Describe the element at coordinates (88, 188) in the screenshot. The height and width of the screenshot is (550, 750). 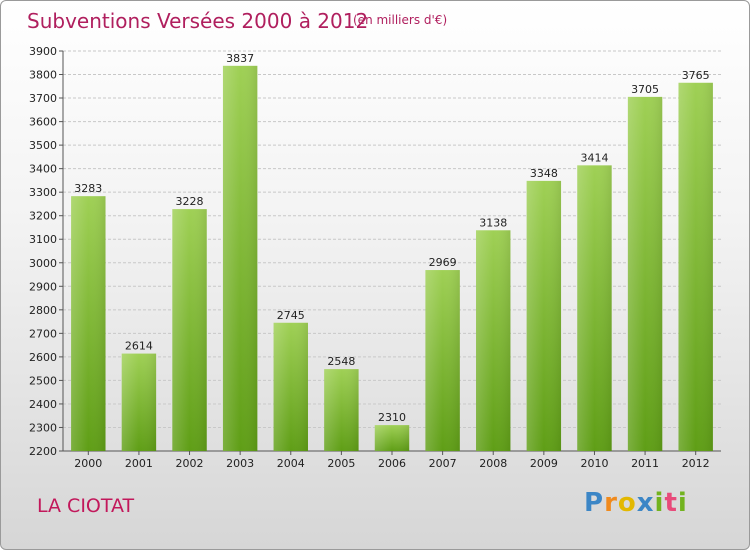
I see `bar-value-label: 3283` at that location.